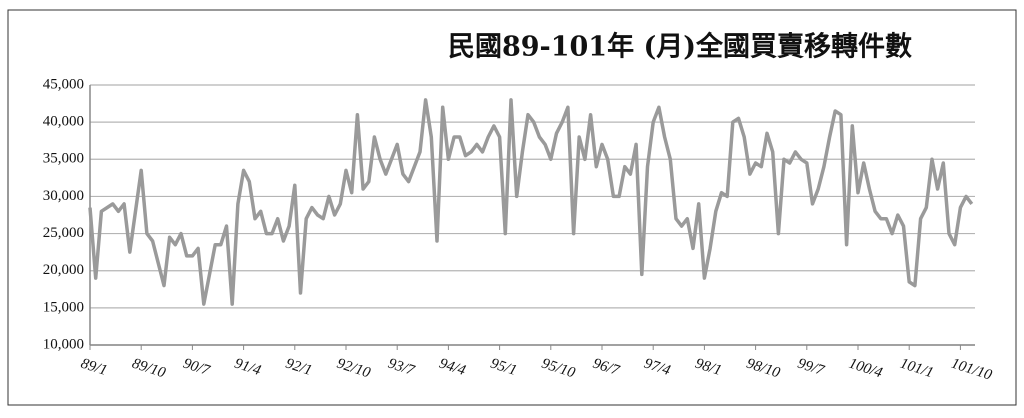 The image size is (1024, 418). I want to click on x-tick-label: 98/1, so click(708, 367).